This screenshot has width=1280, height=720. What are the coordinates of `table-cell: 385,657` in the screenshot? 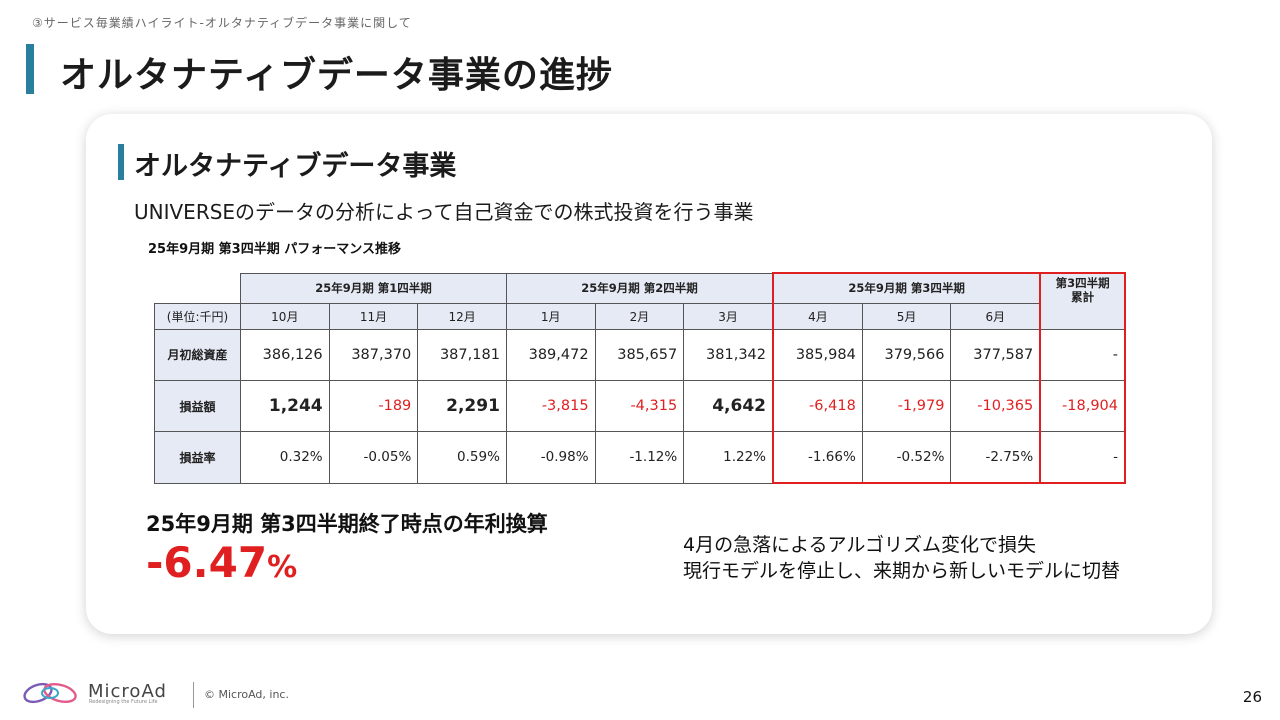 It's located at (639, 354).